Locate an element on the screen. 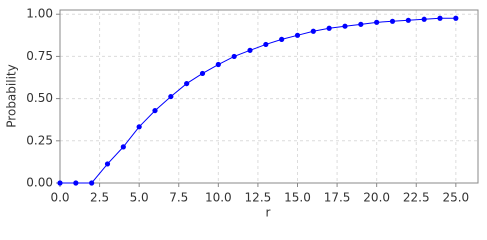  x-tick-label: 20.0 is located at coordinates (376, 198).